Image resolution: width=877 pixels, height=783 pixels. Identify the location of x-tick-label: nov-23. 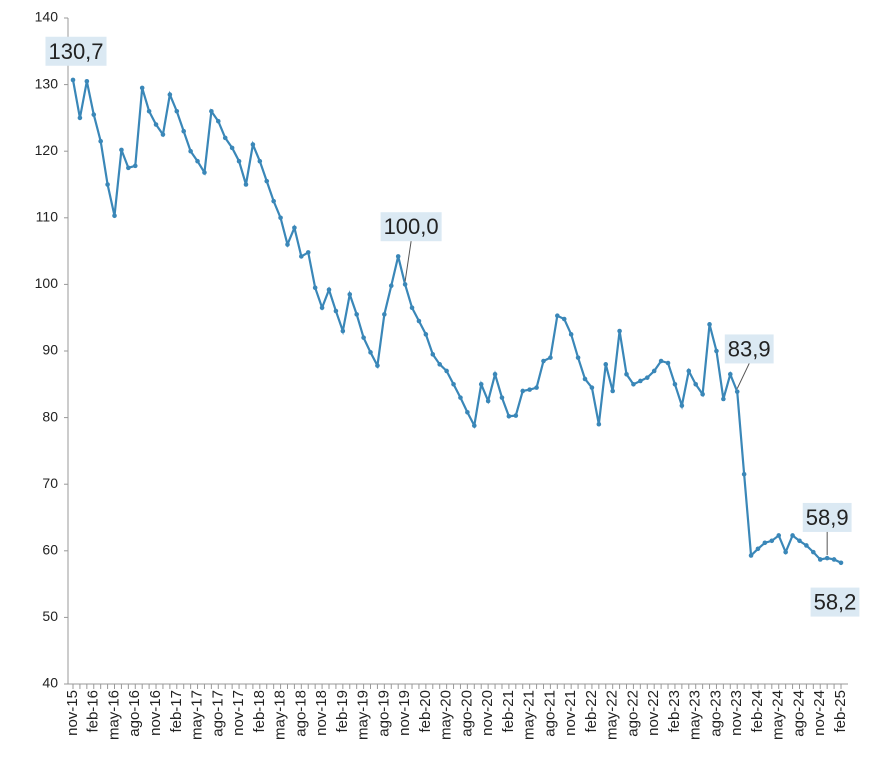
(736, 713).